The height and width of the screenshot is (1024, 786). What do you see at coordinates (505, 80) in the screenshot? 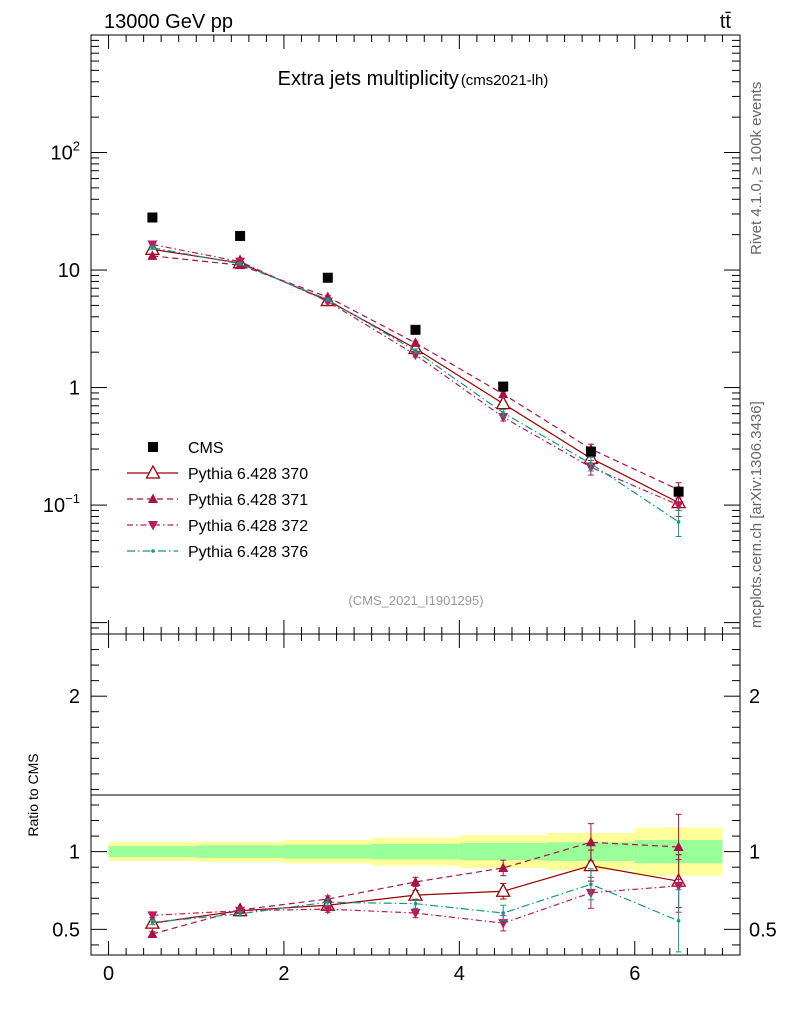
I see `analysis-tag: (cms2021-lh)` at bounding box center [505, 80].